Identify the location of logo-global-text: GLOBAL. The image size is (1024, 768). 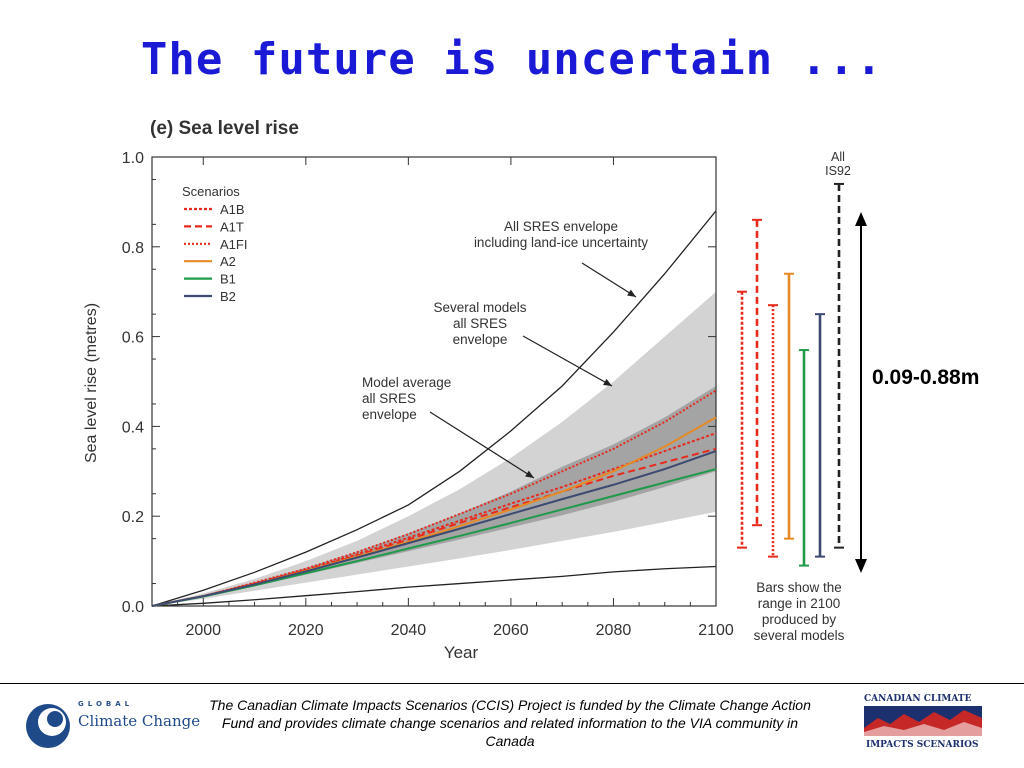
(106, 704).